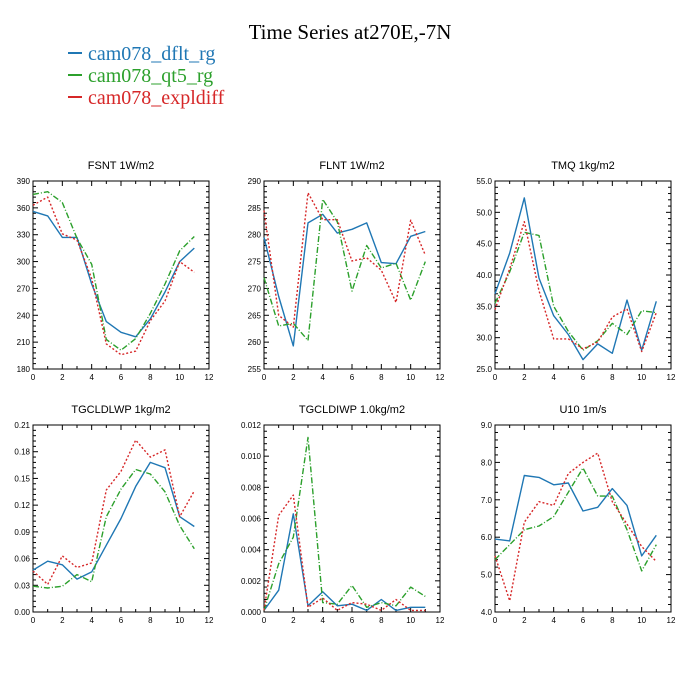 The height and width of the screenshot is (700, 700). What do you see at coordinates (140, 76) in the screenshot?
I see `legend-item-qt5: cam078_qt5_rg` at bounding box center [140, 76].